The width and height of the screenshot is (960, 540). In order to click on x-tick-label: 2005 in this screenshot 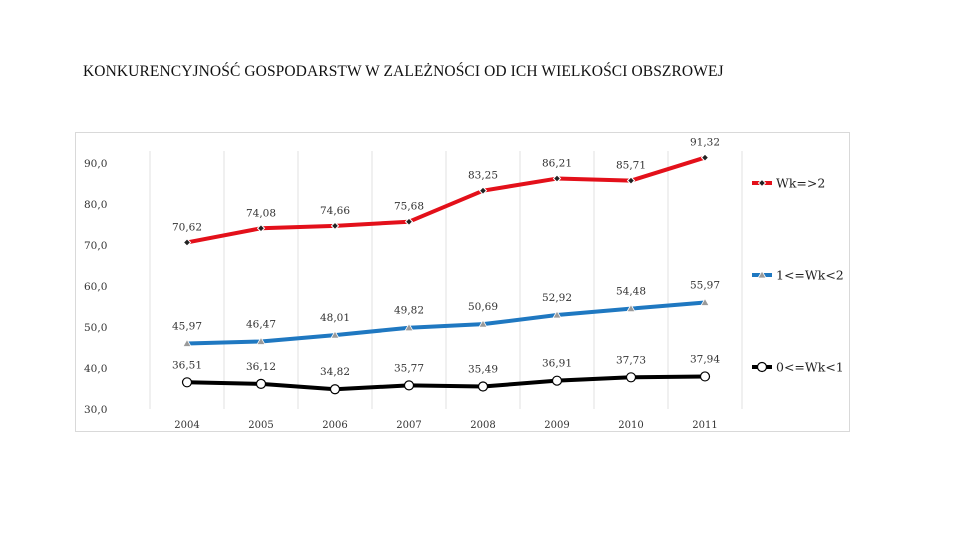, I will do `click(260, 425)`.